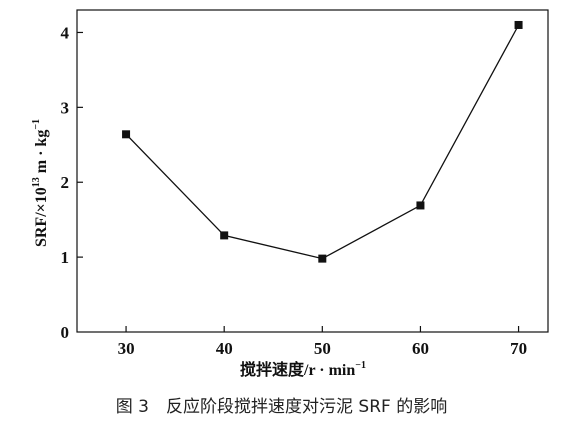  I want to click on y-tick-label: 1, so click(65, 257).